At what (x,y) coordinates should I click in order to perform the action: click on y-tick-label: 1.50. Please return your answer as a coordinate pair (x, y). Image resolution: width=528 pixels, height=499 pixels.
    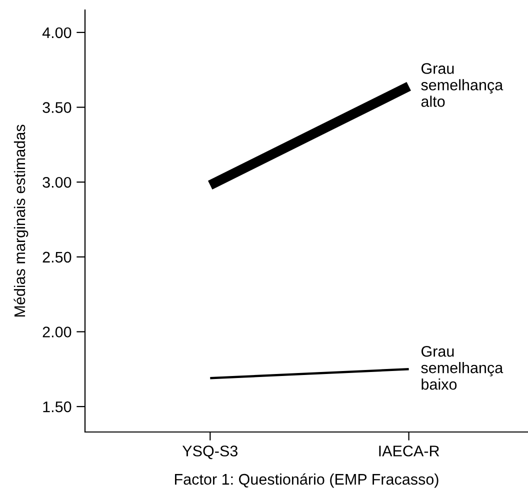
    Looking at the image, I should click on (57, 406).